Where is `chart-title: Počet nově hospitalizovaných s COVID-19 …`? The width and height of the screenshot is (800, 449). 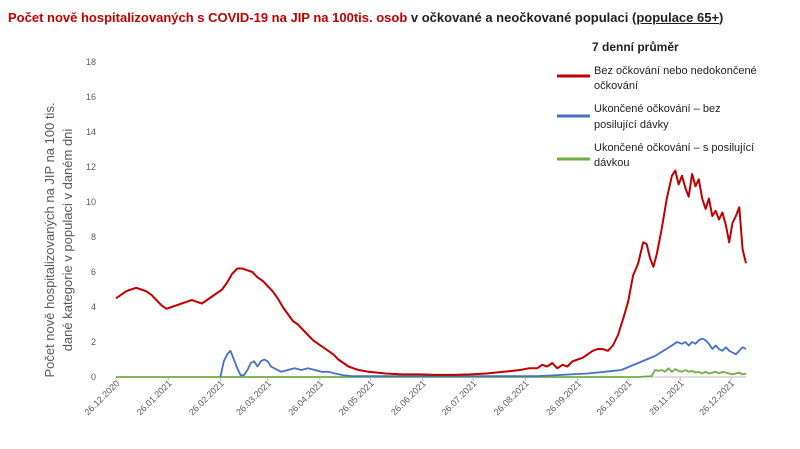
chart-title: Počet nově hospitalizovaných s COVID-19 … is located at coordinates (365, 17).